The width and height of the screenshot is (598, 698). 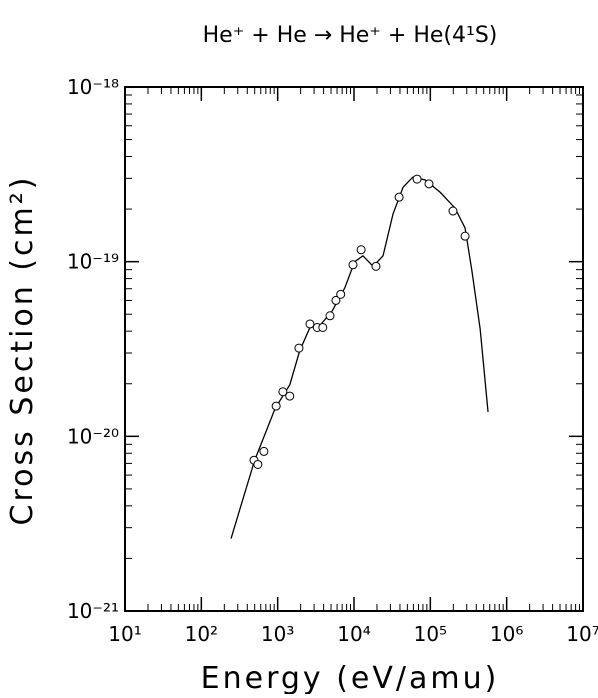 What do you see at coordinates (22, 350) in the screenshot?
I see `y-axis-label: Cross Section (cm²)` at bounding box center [22, 350].